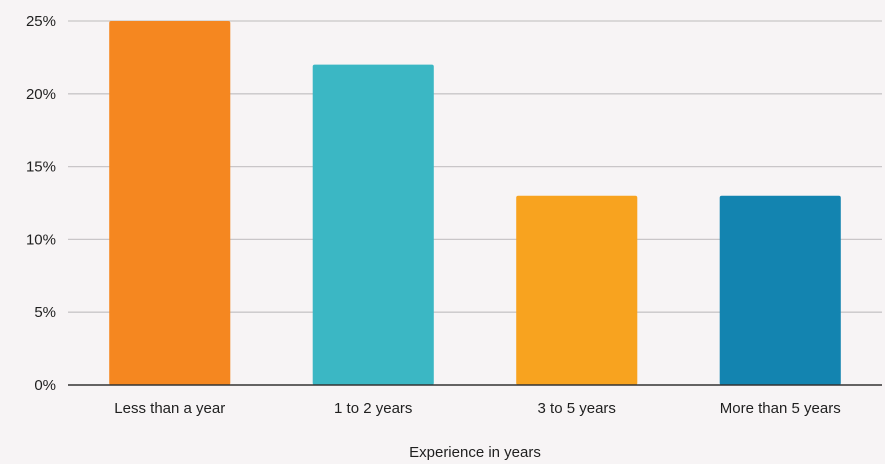  What do you see at coordinates (577, 408) in the screenshot?
I see `x-tick-label: 3 to 5 years` at bounding box center [577, 408].